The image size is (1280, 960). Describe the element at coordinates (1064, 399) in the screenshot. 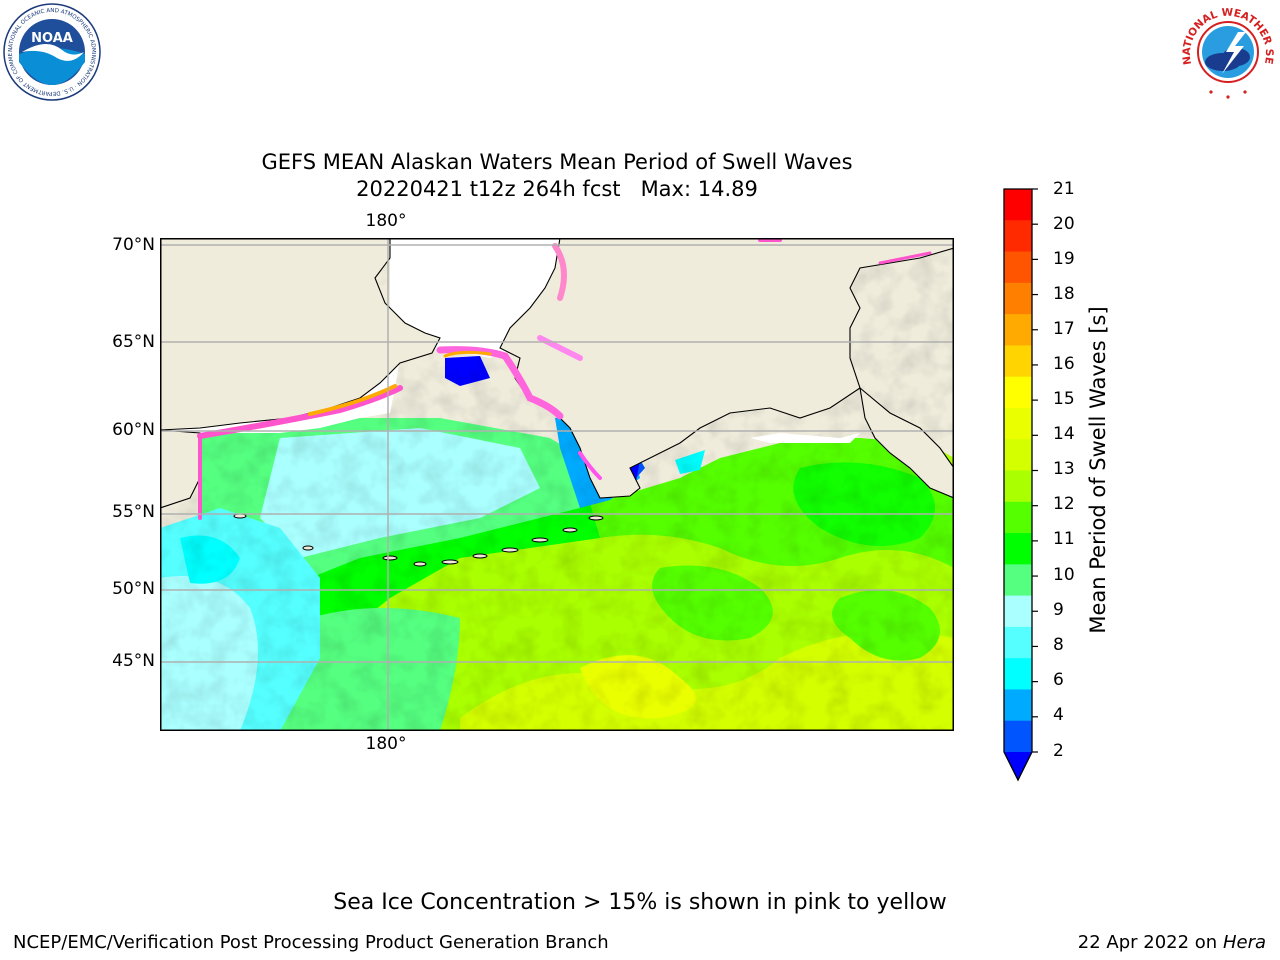

I see `colorbar-tick-15: 15` at that location.